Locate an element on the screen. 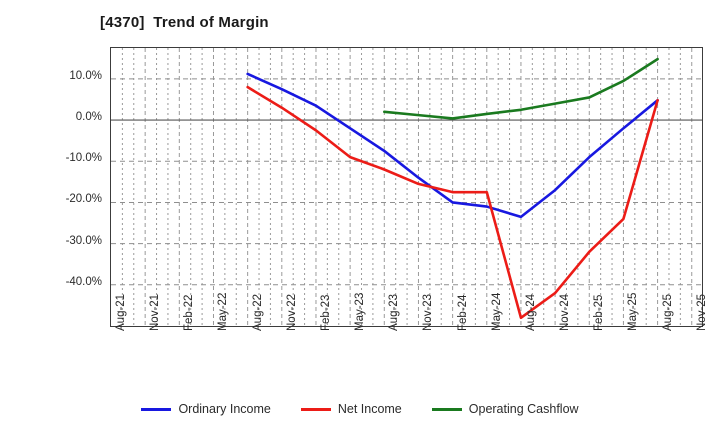  x-axis-tick-label: Feb-24 is located at coordinates (462, 312).